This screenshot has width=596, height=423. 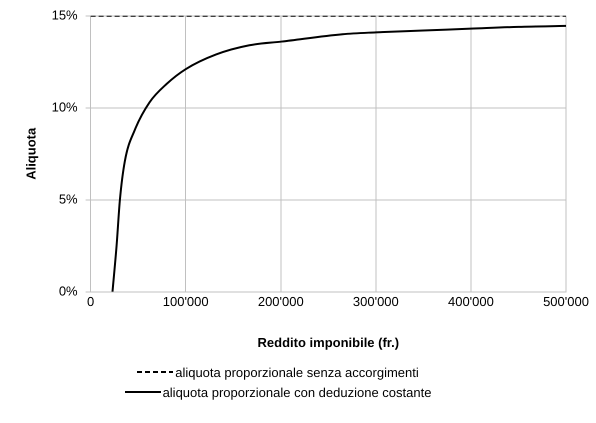 What do you see at coordinates (297, 372) in the screenshot?
I see `legend-label: aliquota proporzionale senza accorgimenti` at bounding box center [297, 372].